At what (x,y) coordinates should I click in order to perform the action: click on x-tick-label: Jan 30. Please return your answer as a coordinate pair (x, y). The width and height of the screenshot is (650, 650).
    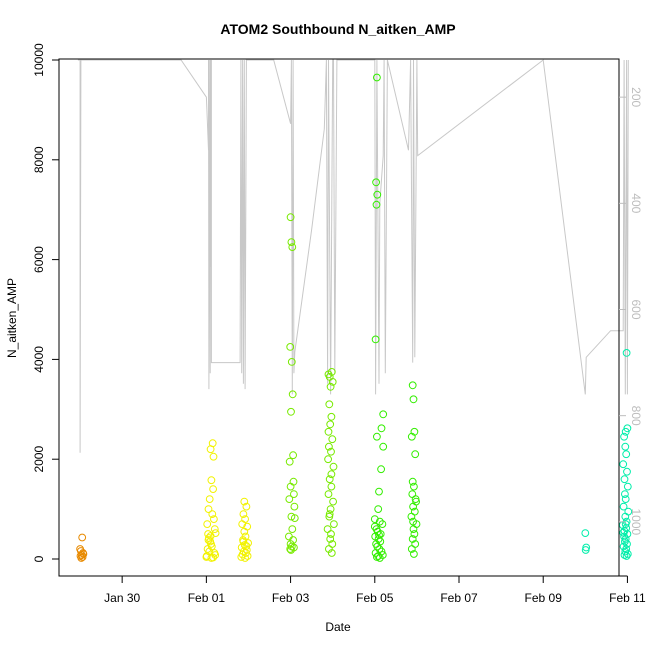
    Looking at the image, I should click on (122, 598).